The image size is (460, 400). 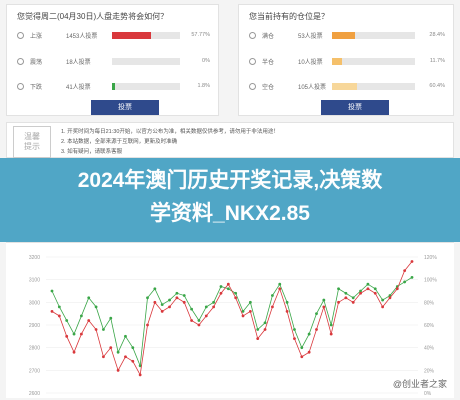 I want to click on option-label: 震荡, so click(x=36, y=62).